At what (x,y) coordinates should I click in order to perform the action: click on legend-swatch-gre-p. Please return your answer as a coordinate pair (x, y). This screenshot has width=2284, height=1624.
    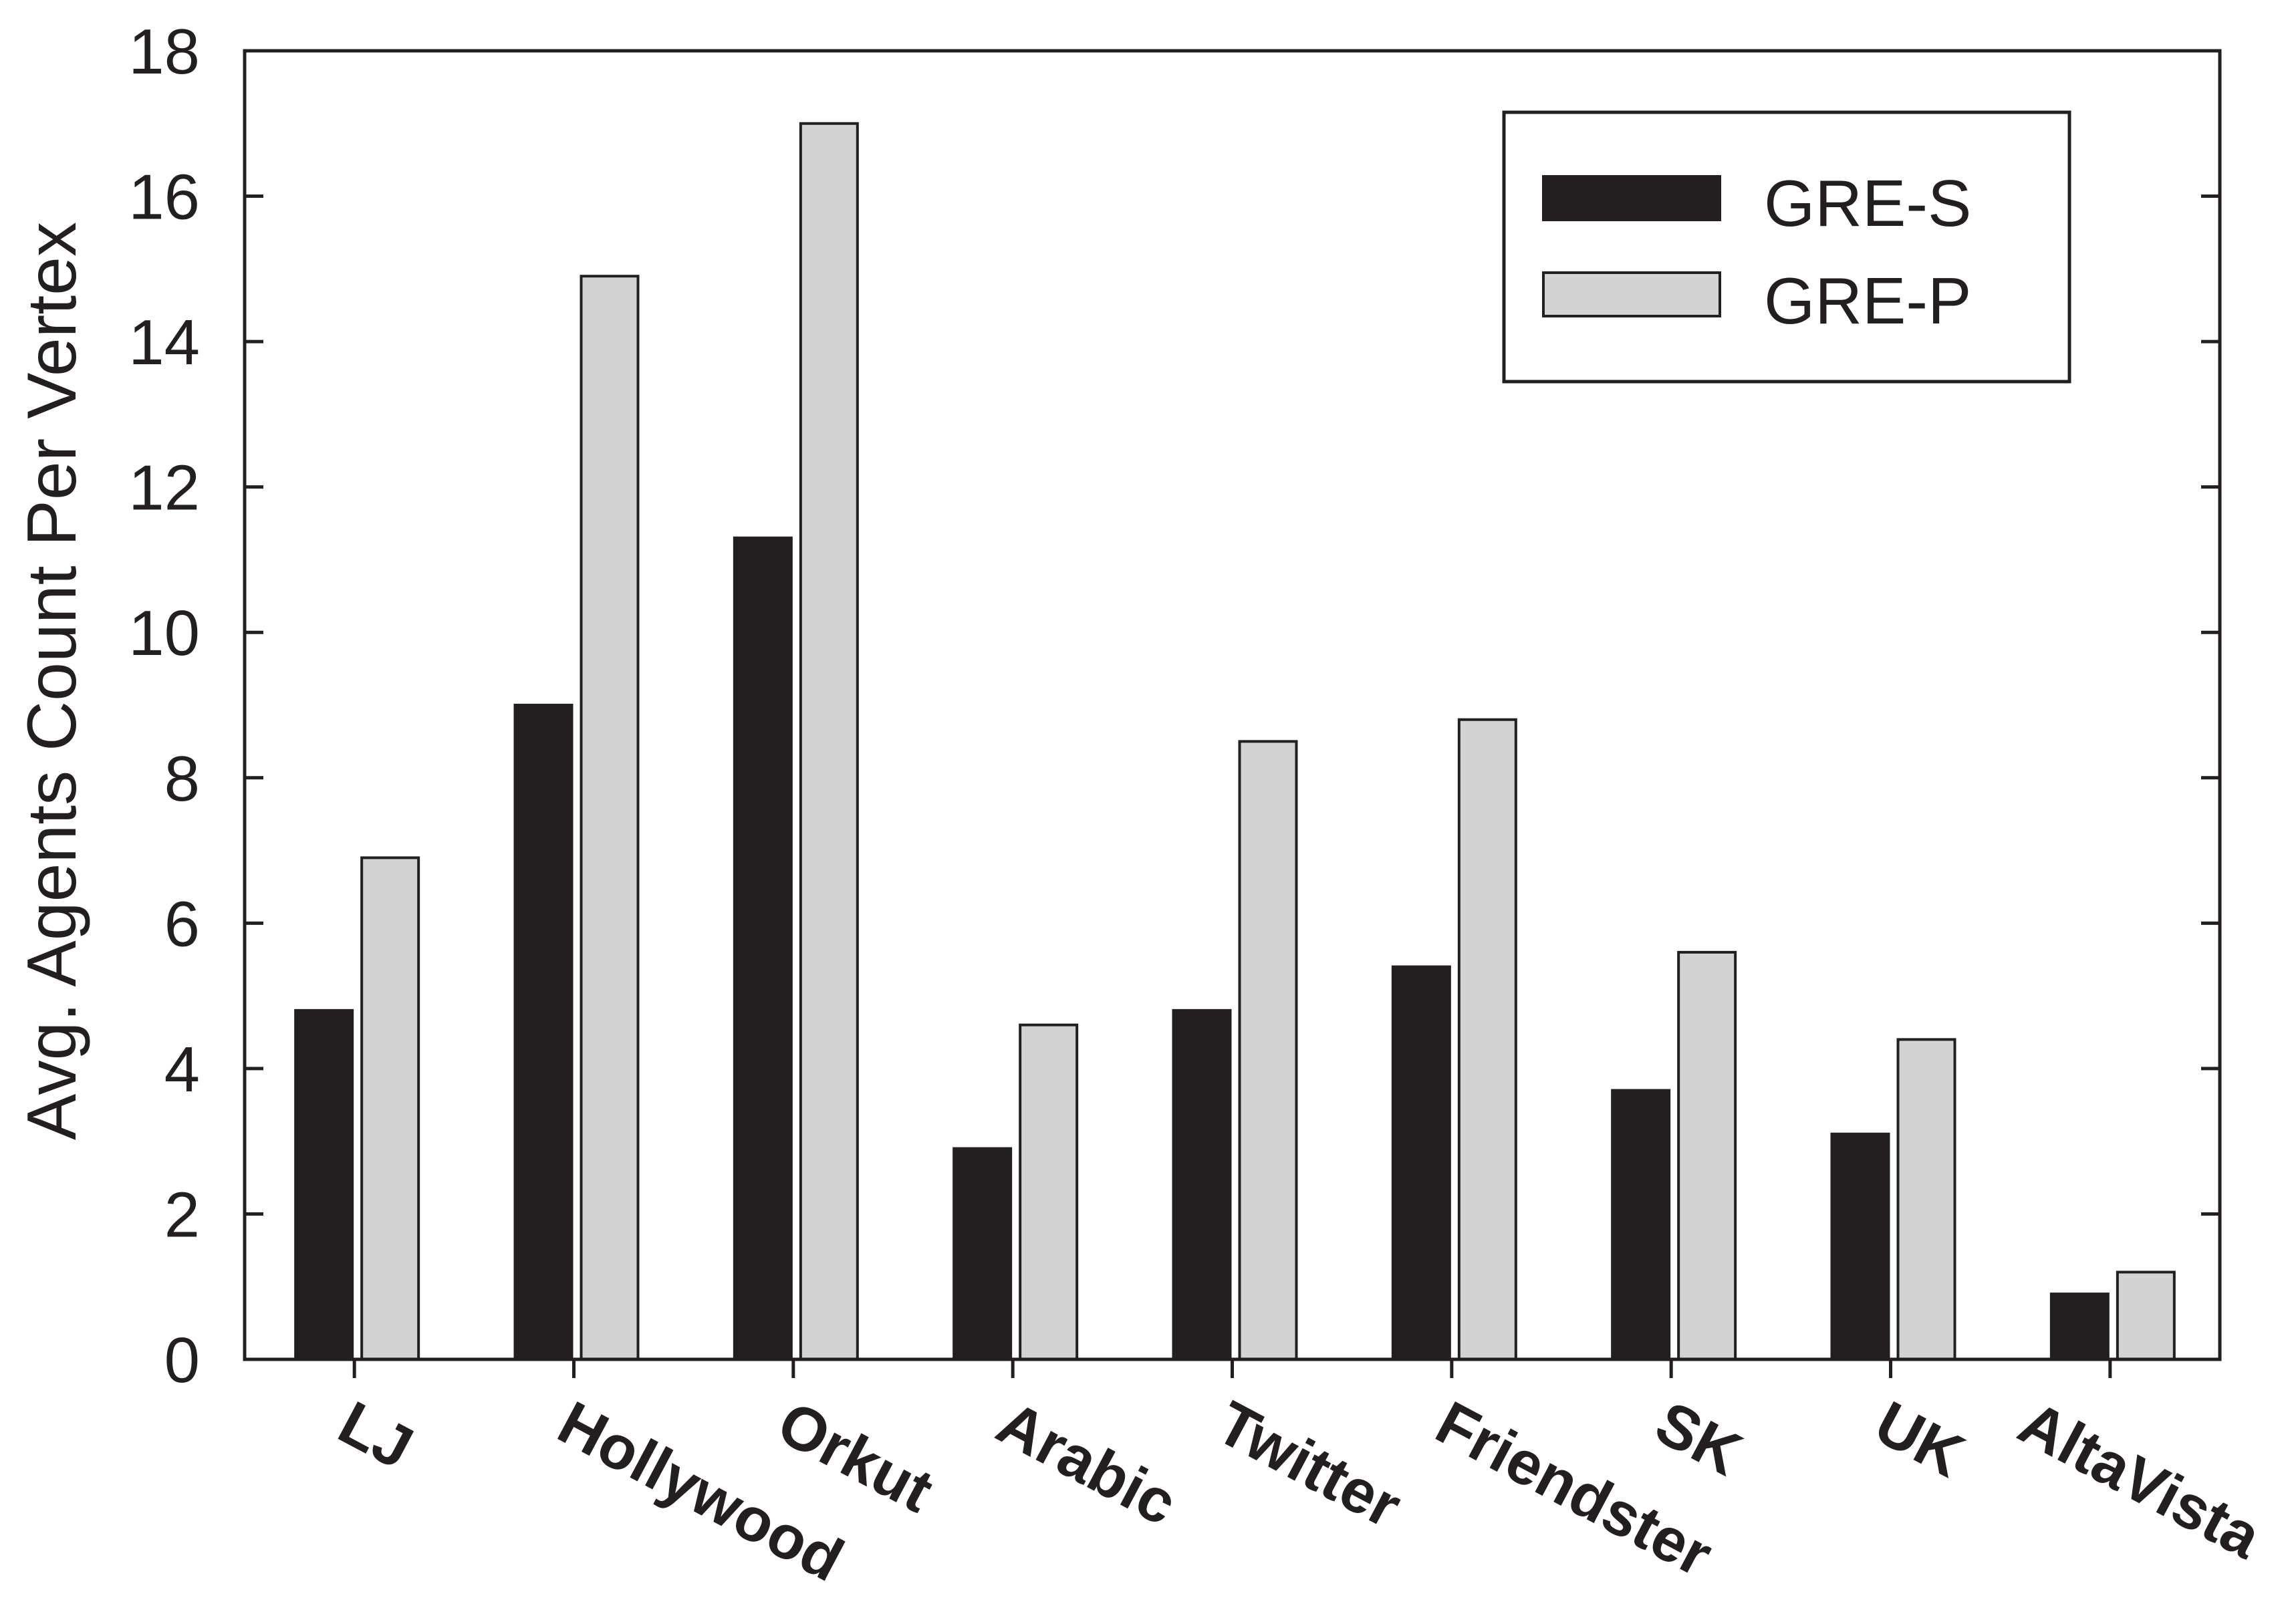
    Looking at the image, I should click on (1631, 294).